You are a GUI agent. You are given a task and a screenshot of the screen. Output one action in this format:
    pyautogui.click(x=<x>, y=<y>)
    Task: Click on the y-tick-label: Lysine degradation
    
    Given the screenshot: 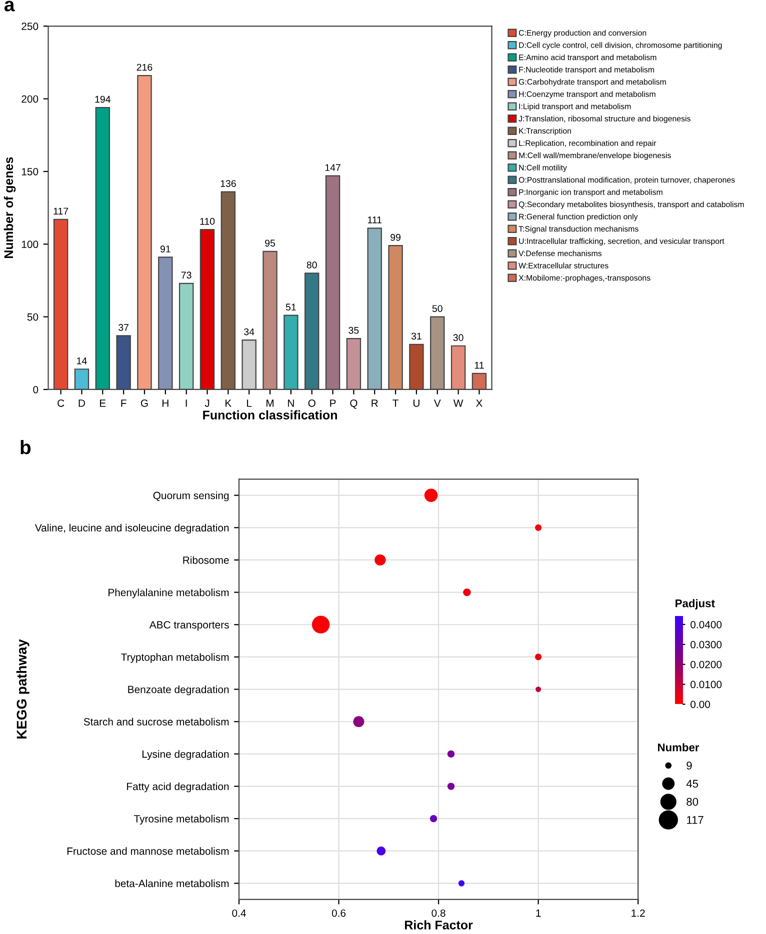 What is the action you would take?
    pyautogui.click(x=185, y=755)
    